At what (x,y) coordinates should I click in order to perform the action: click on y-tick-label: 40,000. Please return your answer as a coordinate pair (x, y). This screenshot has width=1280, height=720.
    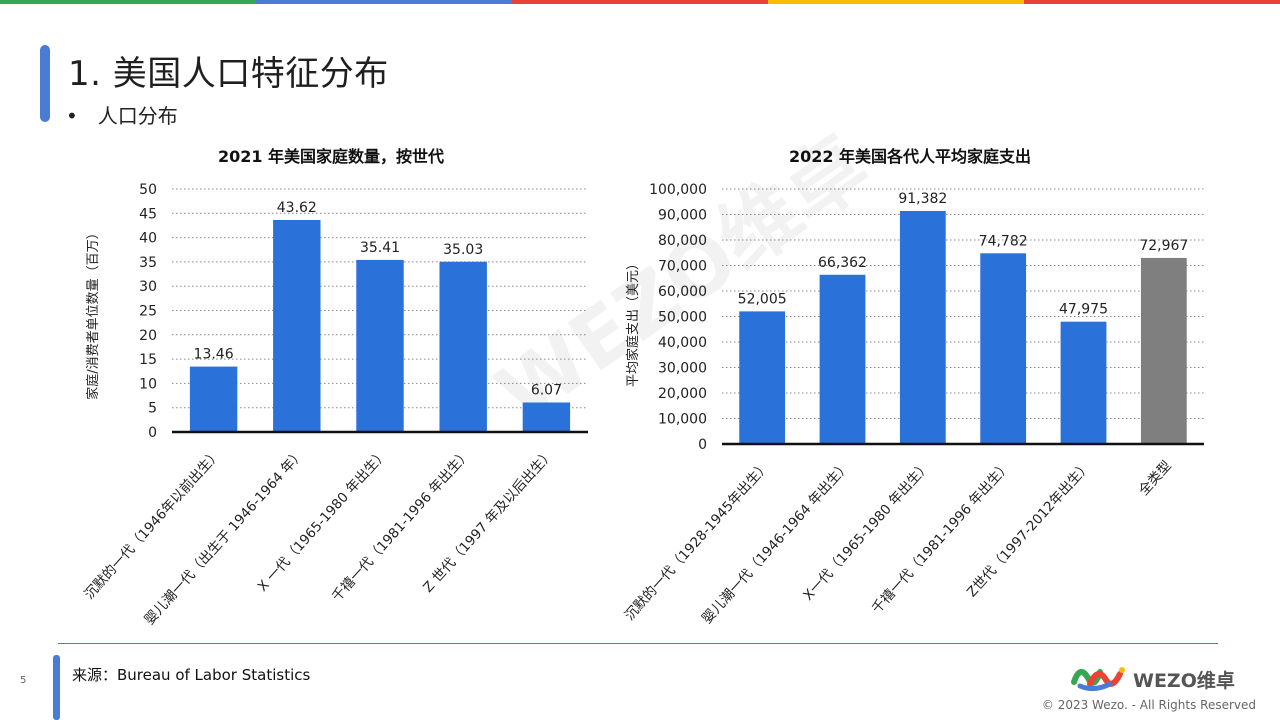
    Looking at the image, I should click on (682, 343).